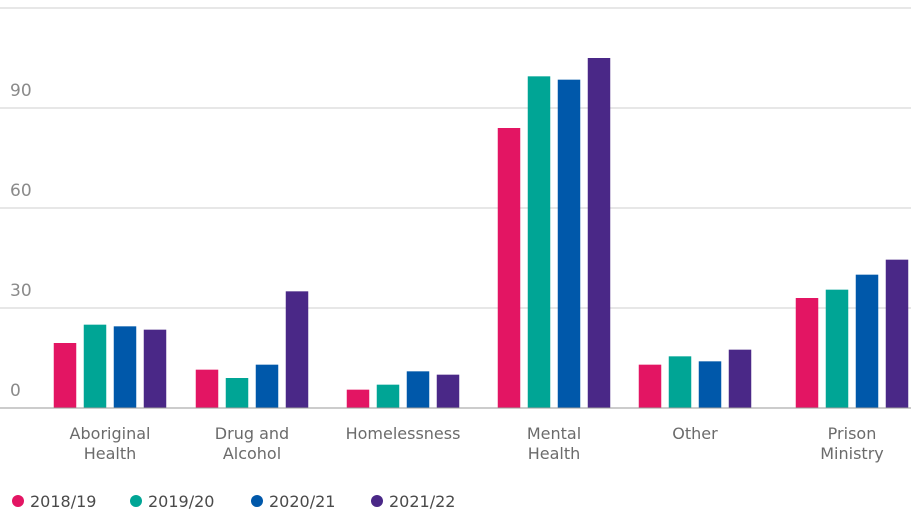 The height and width of the screenshot is (511, 911). Describe the element at coordinates (233, 501) in the screenshot. I see `legend: 2018/19 2019/20 2020/21 2021/22` at that location.